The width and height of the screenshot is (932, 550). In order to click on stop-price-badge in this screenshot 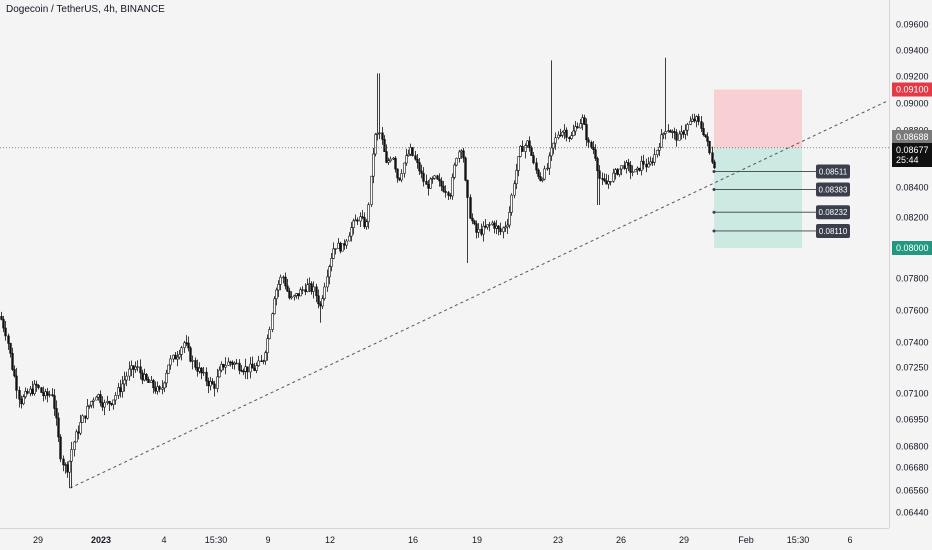, I will do `click(912, 89)`.